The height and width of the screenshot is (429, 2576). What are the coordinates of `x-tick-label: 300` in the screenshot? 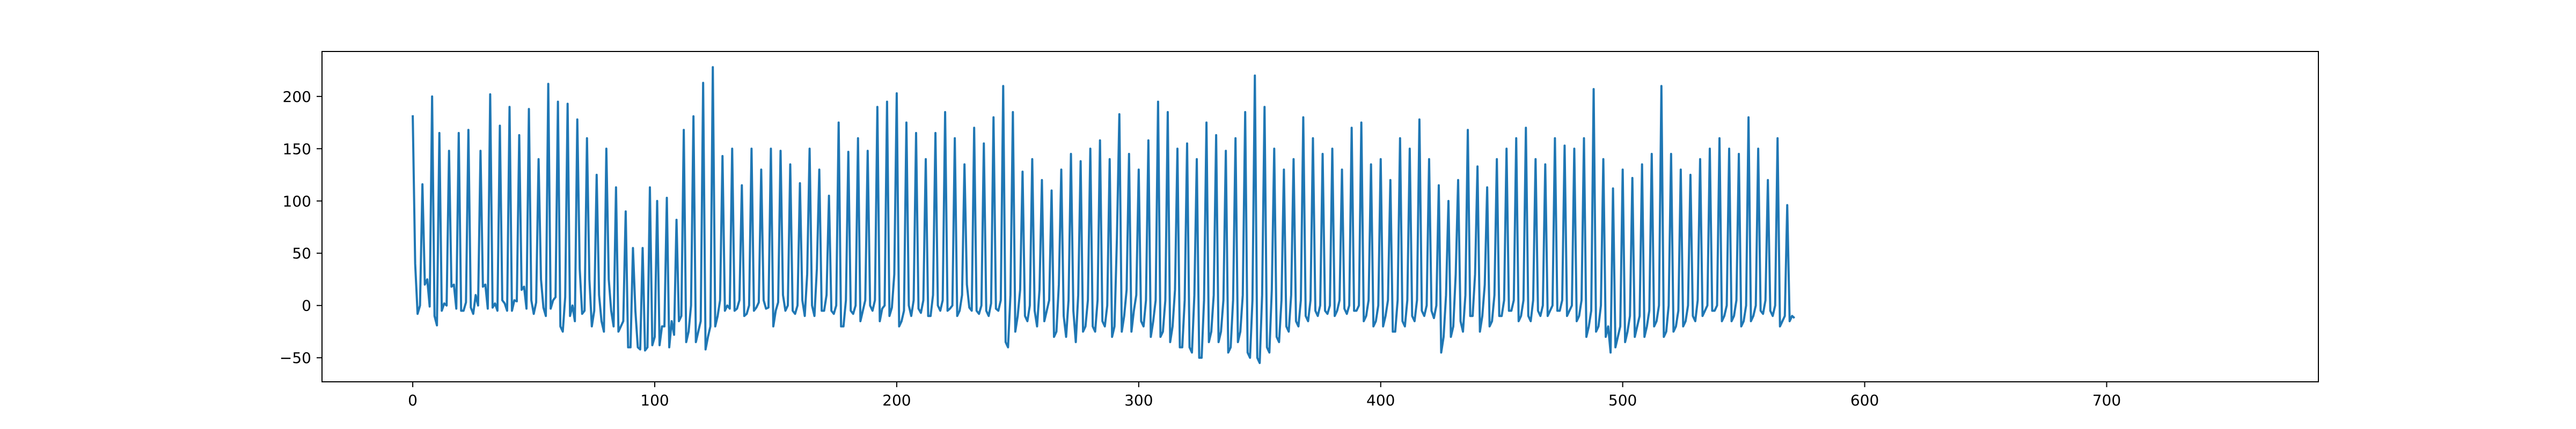 It's located at (1138, 400).